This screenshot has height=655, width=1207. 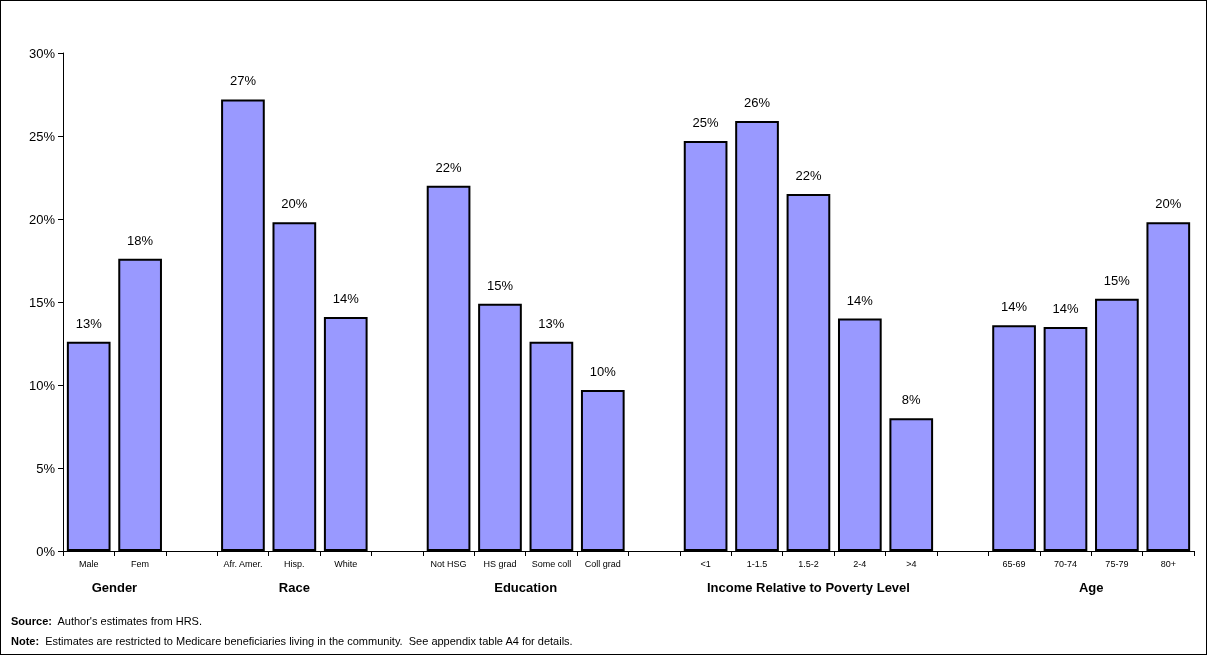 I want to click on data-label: 8%, so click(x=911, y=400).